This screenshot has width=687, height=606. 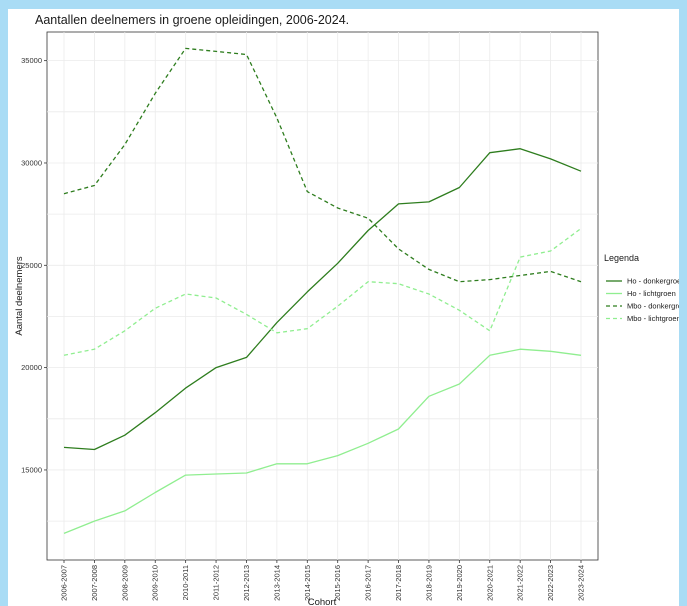 I want to click on legend-title: Legenda, so click(x=621, y=258).